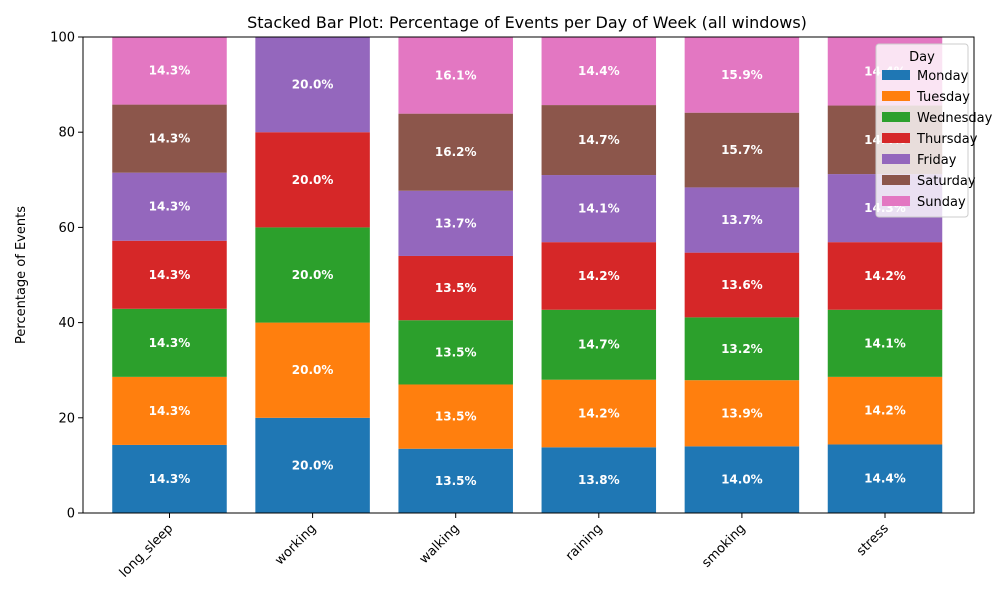 This screenshot has width=1000, height=600. Describe the element at coordinates (941, 202) in the screenshot. I see `legend-entry-sunday: Sunday` at that location.